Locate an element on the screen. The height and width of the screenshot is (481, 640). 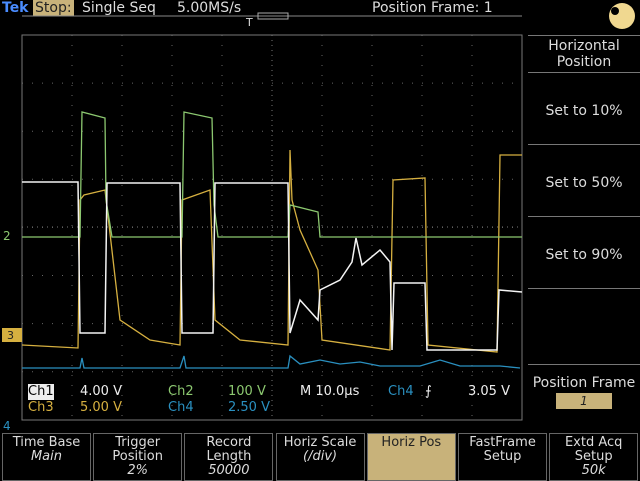
ch3-label: Ch3 is located at coordinates (41, 407).